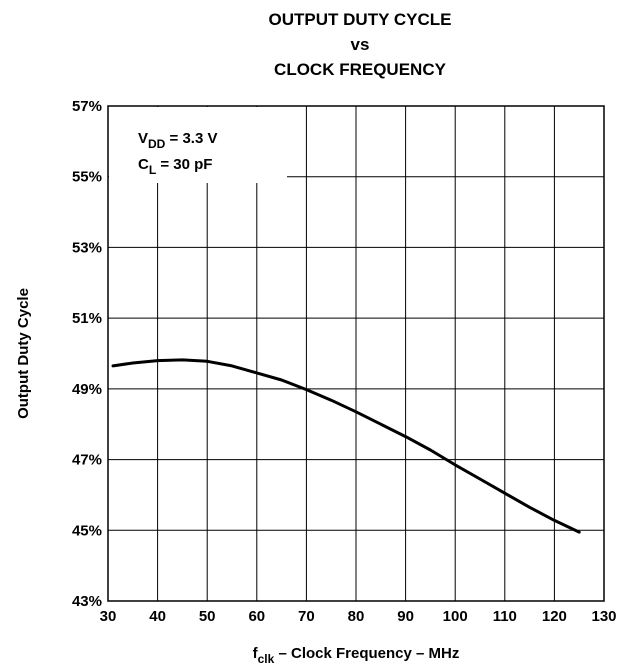 The image size is (640, 668). I want to click on x-tick-label-120: 120, so click(554, 616).